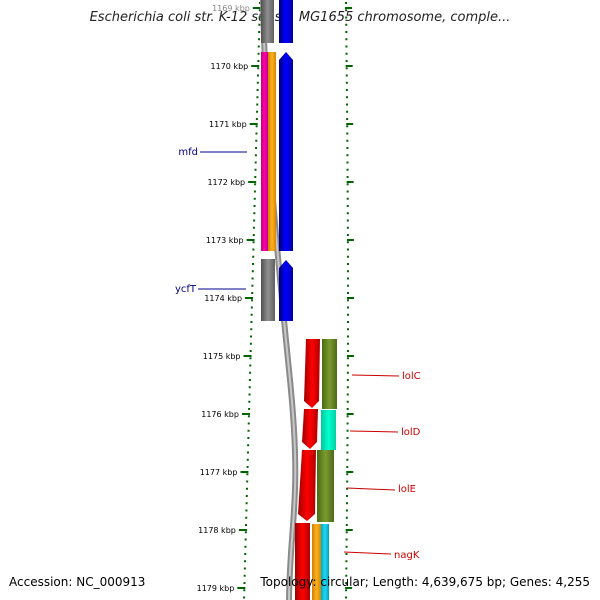 This screenshot has height=600, width=600. What do you see at coordinates (328, 430) in the screenshot?
I see `gene-feature-lolD` at bounding box center [328, 430].